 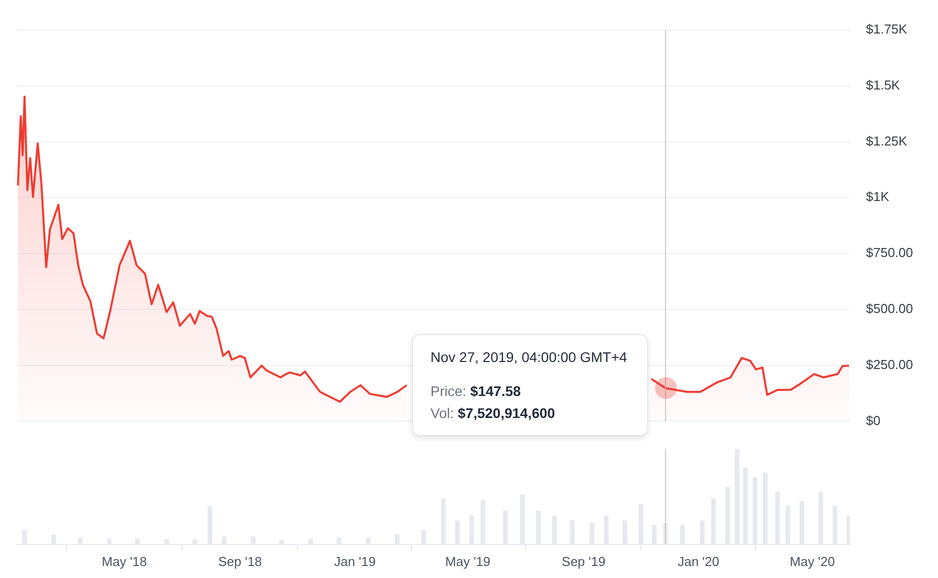 What do you see at coordinates (878, 196) in the screenshot?
I see `y-tick-label: $1K` at bounding box center [878, 196].